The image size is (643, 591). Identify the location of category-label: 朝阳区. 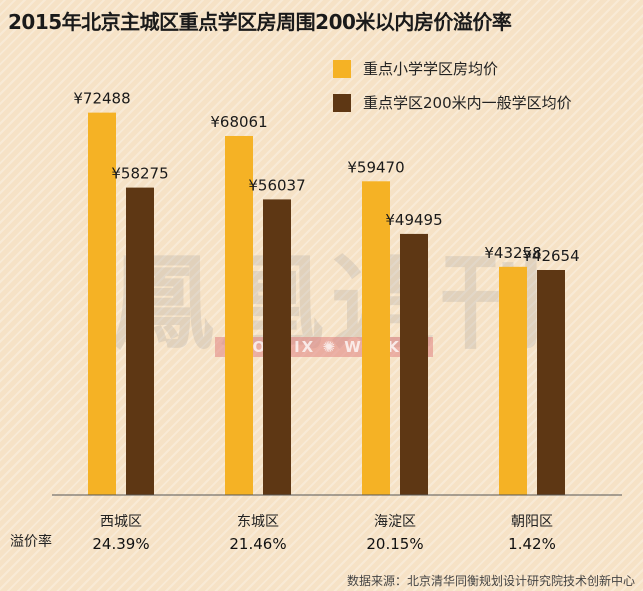
(532, 522).